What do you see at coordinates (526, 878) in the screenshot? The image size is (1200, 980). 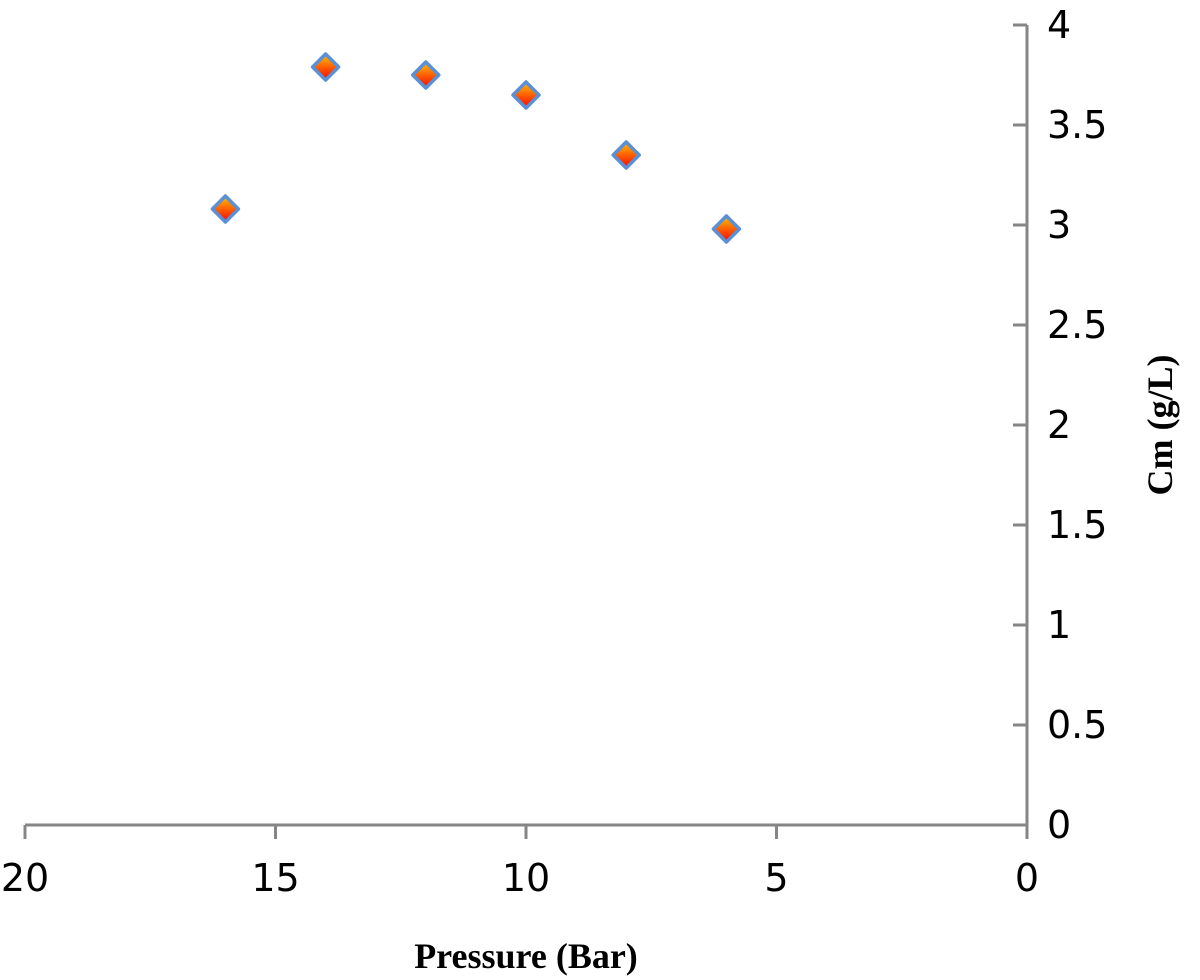 I see `x-tick-label: 10` at bounding box center [526, 878].